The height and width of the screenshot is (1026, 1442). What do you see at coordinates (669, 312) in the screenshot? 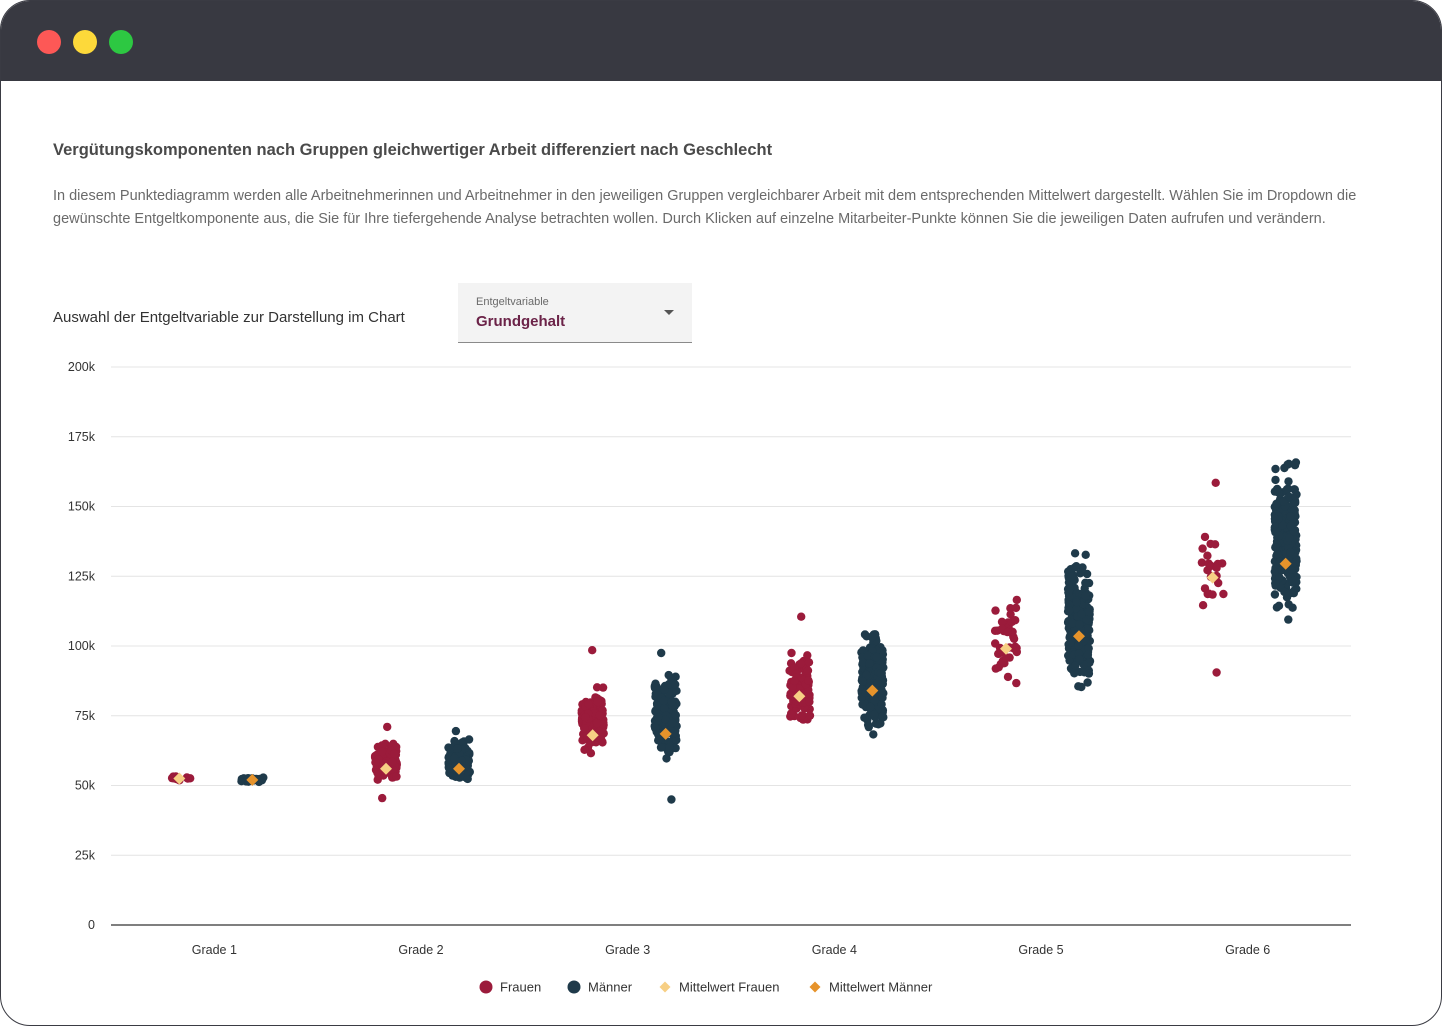
I see `chevron-down-icon` at bounding box center [669, 312].